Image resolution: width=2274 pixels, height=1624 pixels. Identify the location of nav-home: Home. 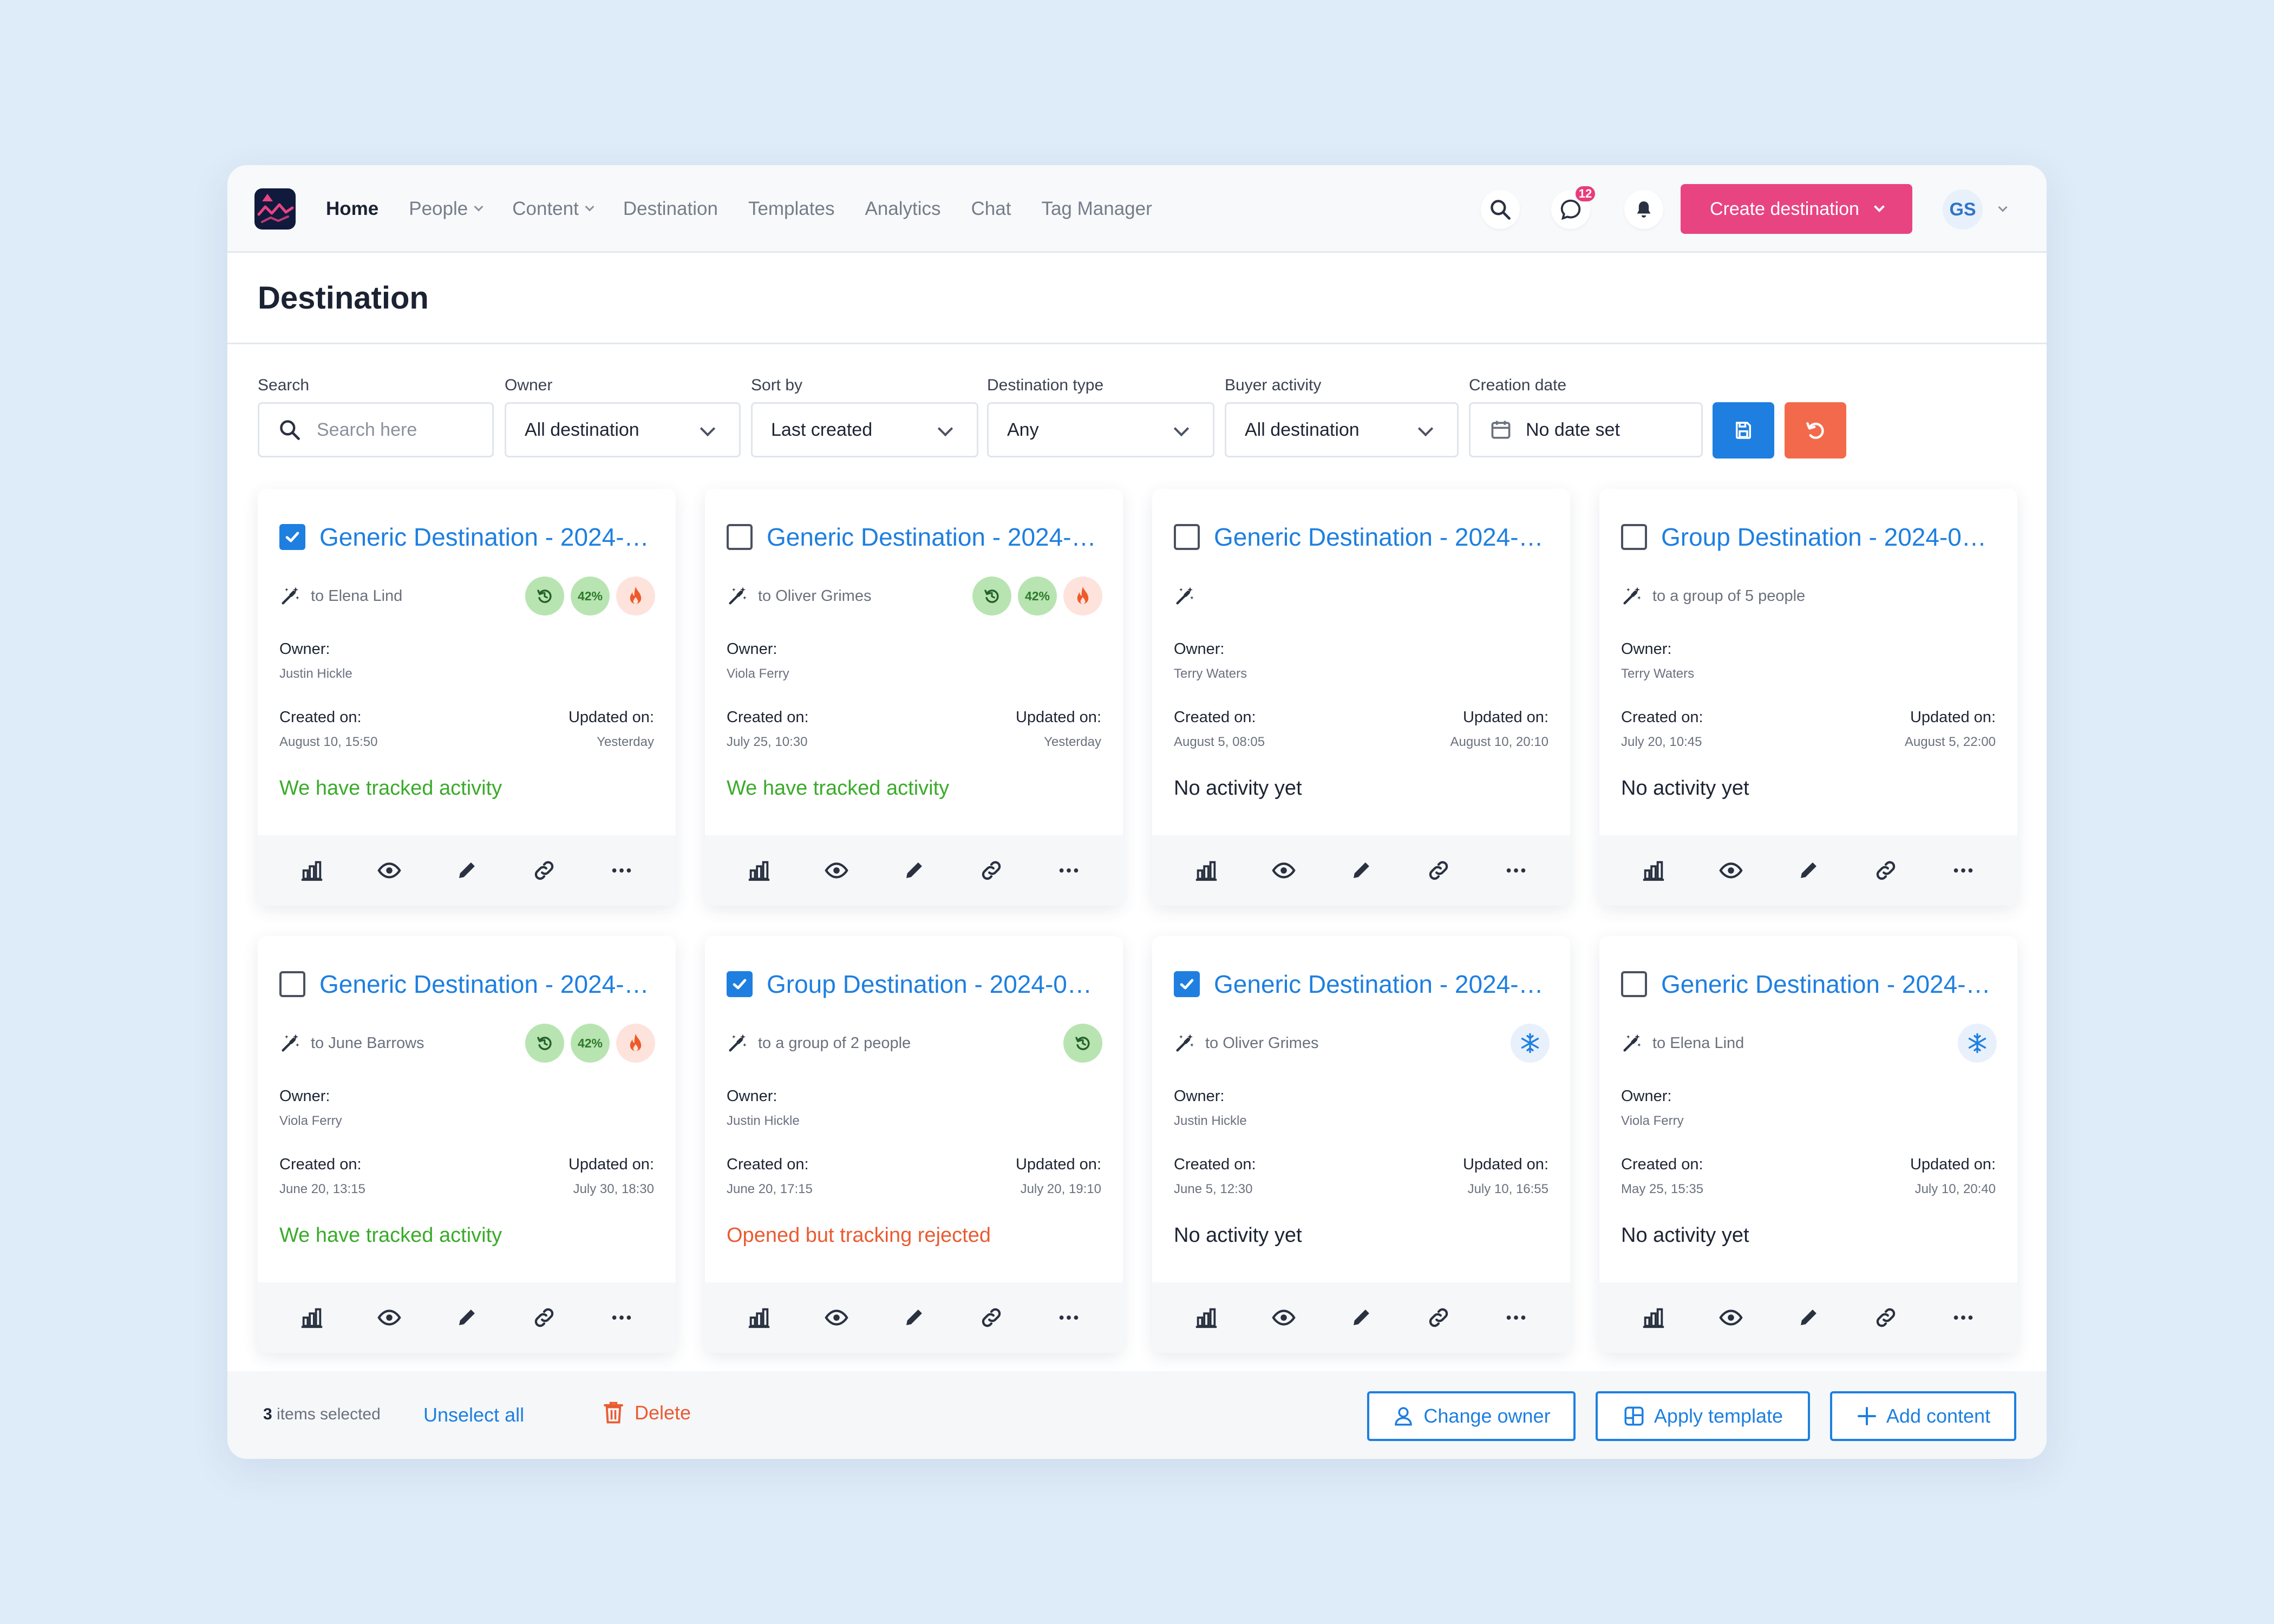
(353, 209).